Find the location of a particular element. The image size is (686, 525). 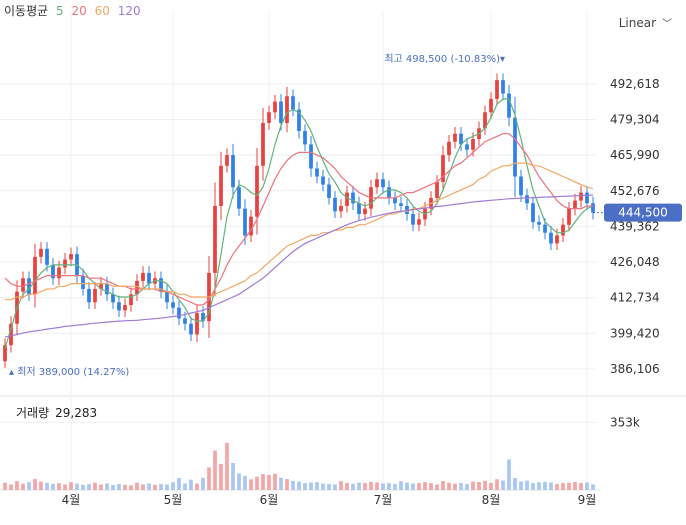

price-tick-label: 439,362 is located at coordinates (635, 226).